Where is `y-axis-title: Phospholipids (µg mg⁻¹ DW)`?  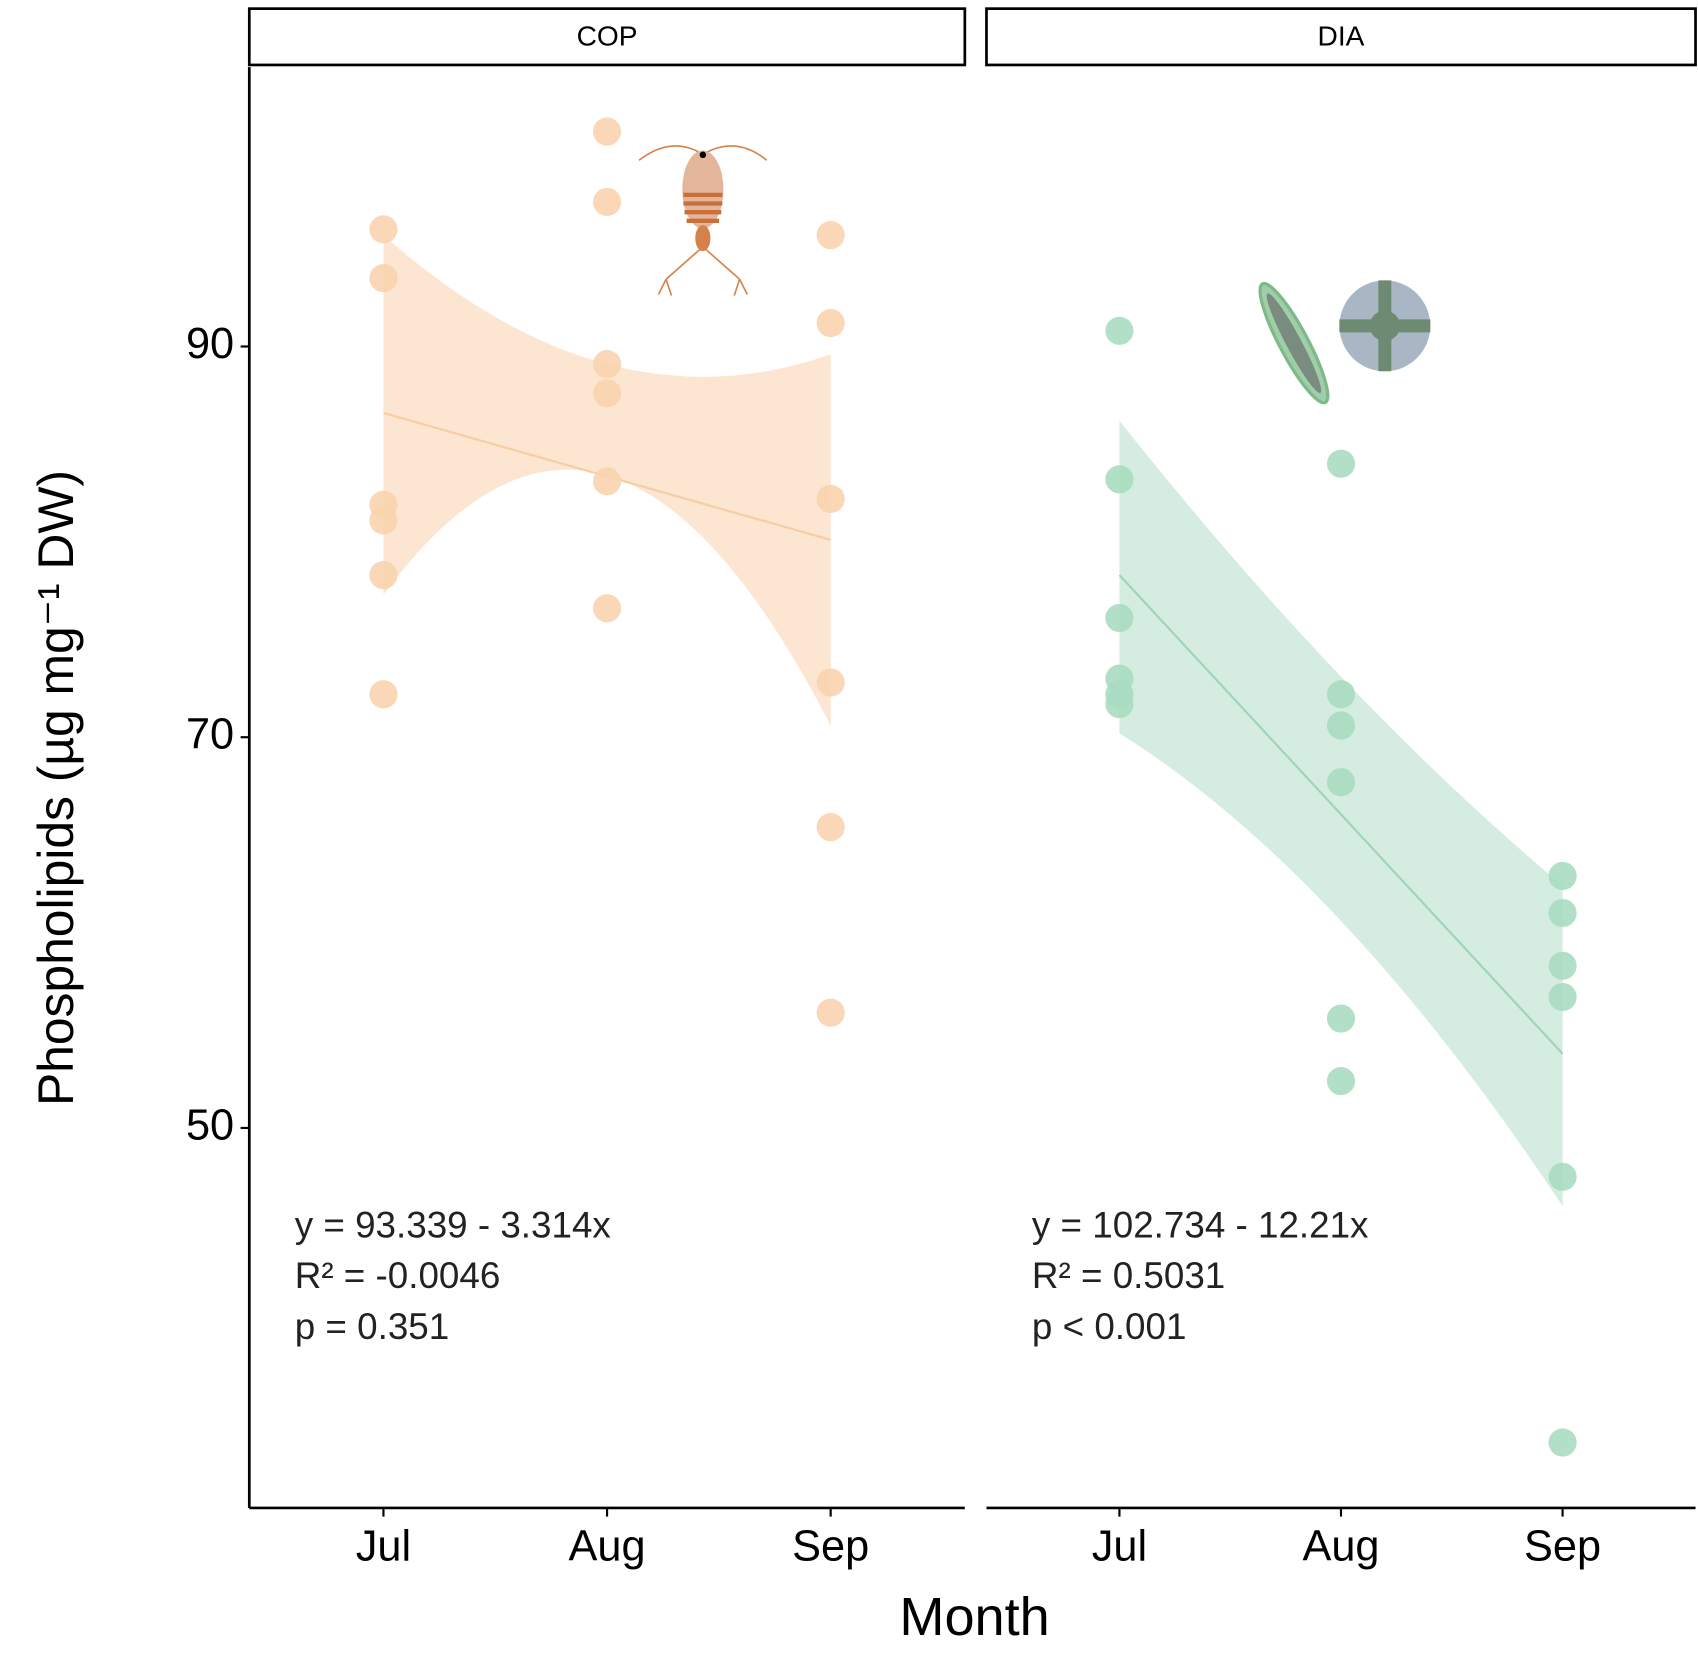
y-axis-title: Phospholipids (µg mg⁻¹ DW) is located at coordinates (56, 788).